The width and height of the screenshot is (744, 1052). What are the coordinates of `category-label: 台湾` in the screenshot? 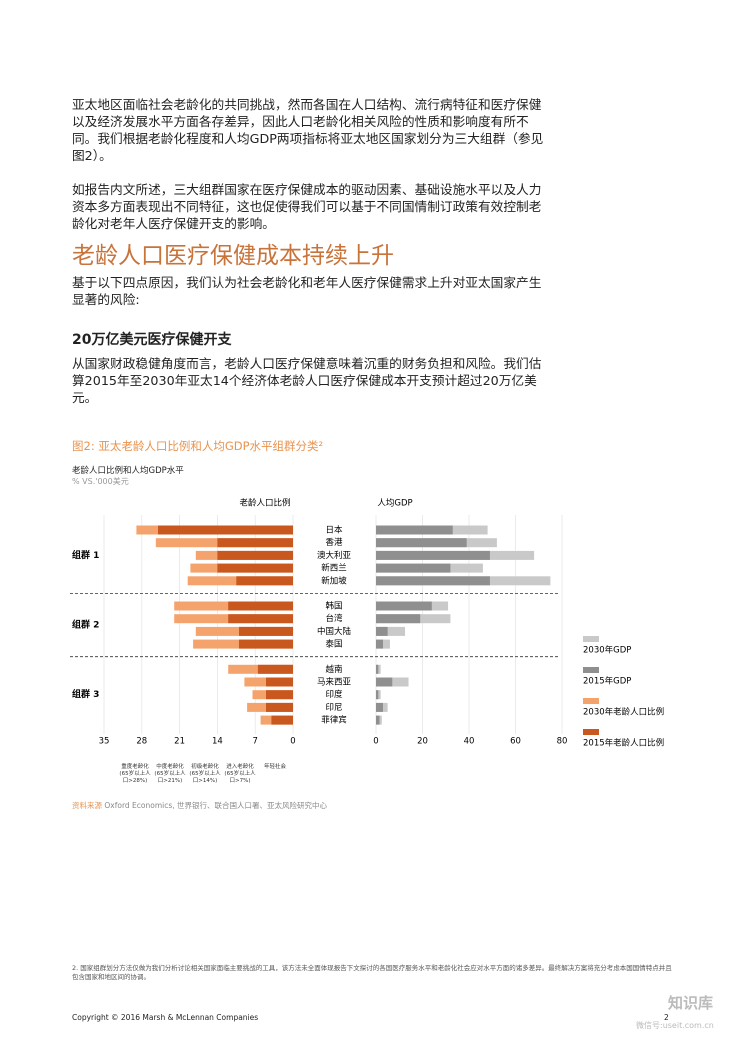 It's located at (334, 618).